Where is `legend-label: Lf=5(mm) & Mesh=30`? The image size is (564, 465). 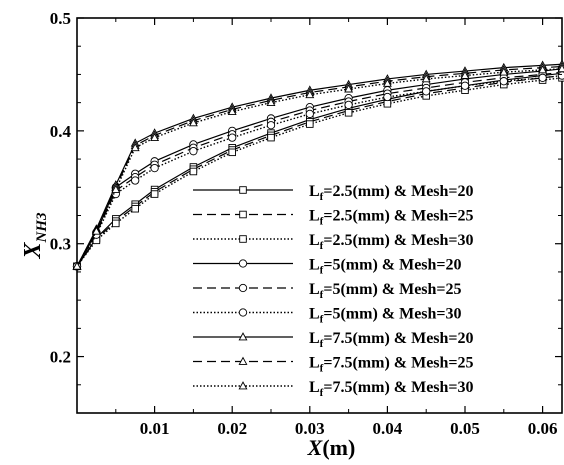
legend-label: Lf=5(mm) & Mesh=30 is located at coordinates (385, 316).